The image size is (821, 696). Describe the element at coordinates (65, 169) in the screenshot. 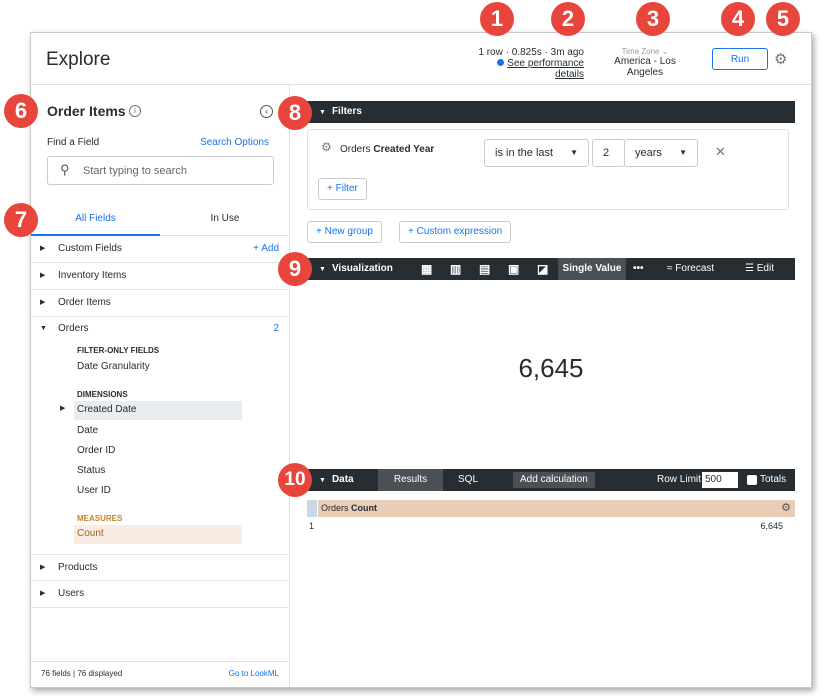

I see `search-icon: ⚲` at that location.